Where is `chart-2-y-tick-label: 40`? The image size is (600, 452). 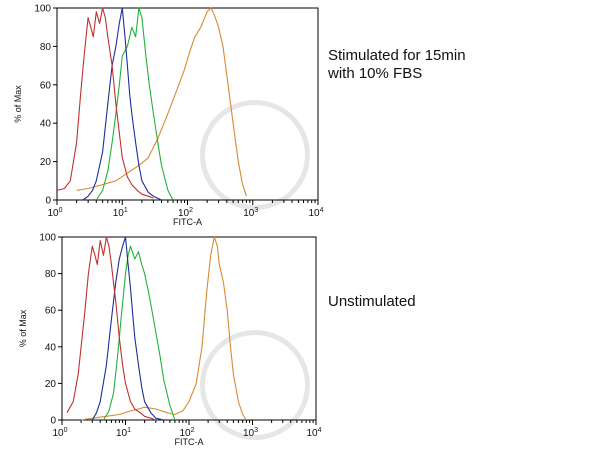
chart-2-y-tick-label: 40 is located at coordinates (51, 347).